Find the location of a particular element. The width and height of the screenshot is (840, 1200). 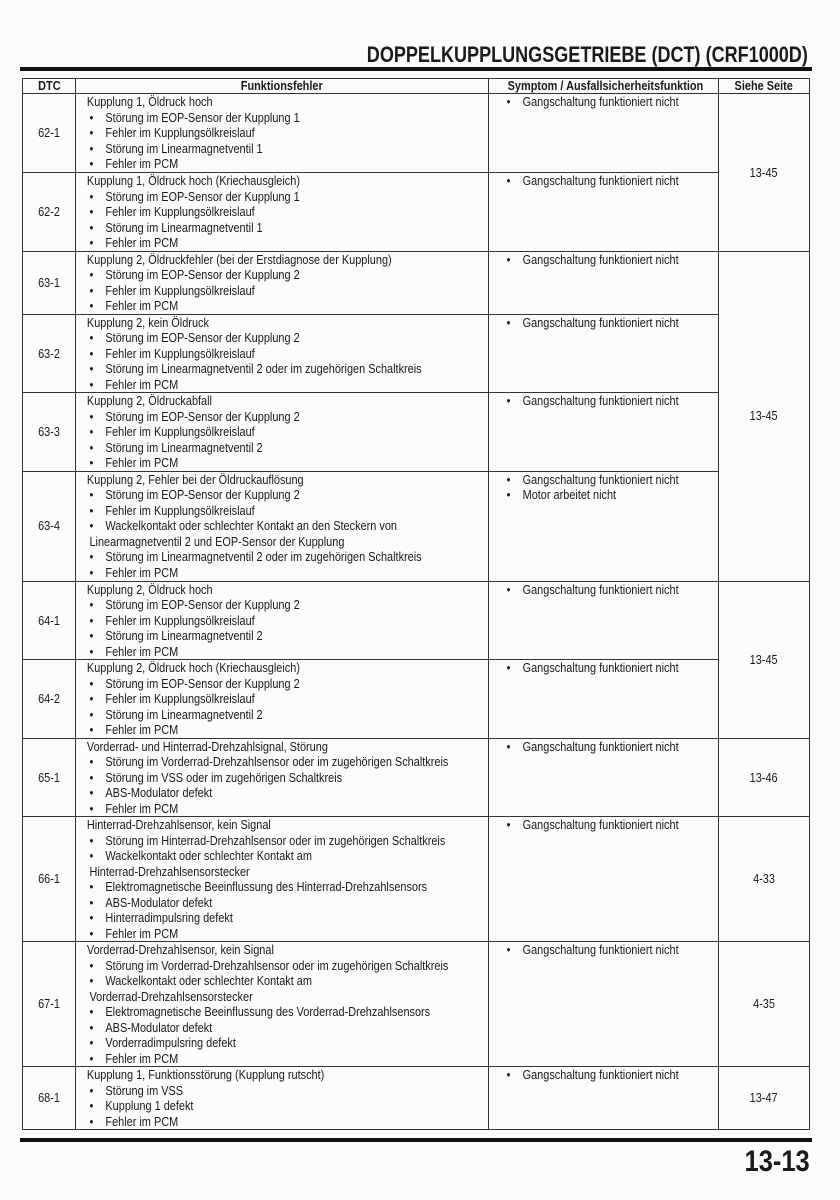

fault-cause: Störung im VSS is located at coordinates (205, 1091).